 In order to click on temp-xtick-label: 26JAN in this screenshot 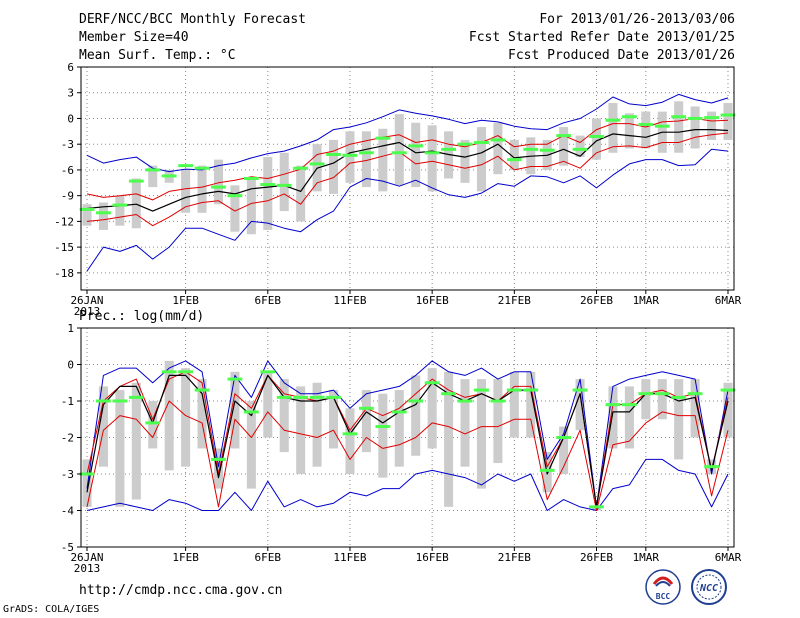, I will do `click(86, 300)`.